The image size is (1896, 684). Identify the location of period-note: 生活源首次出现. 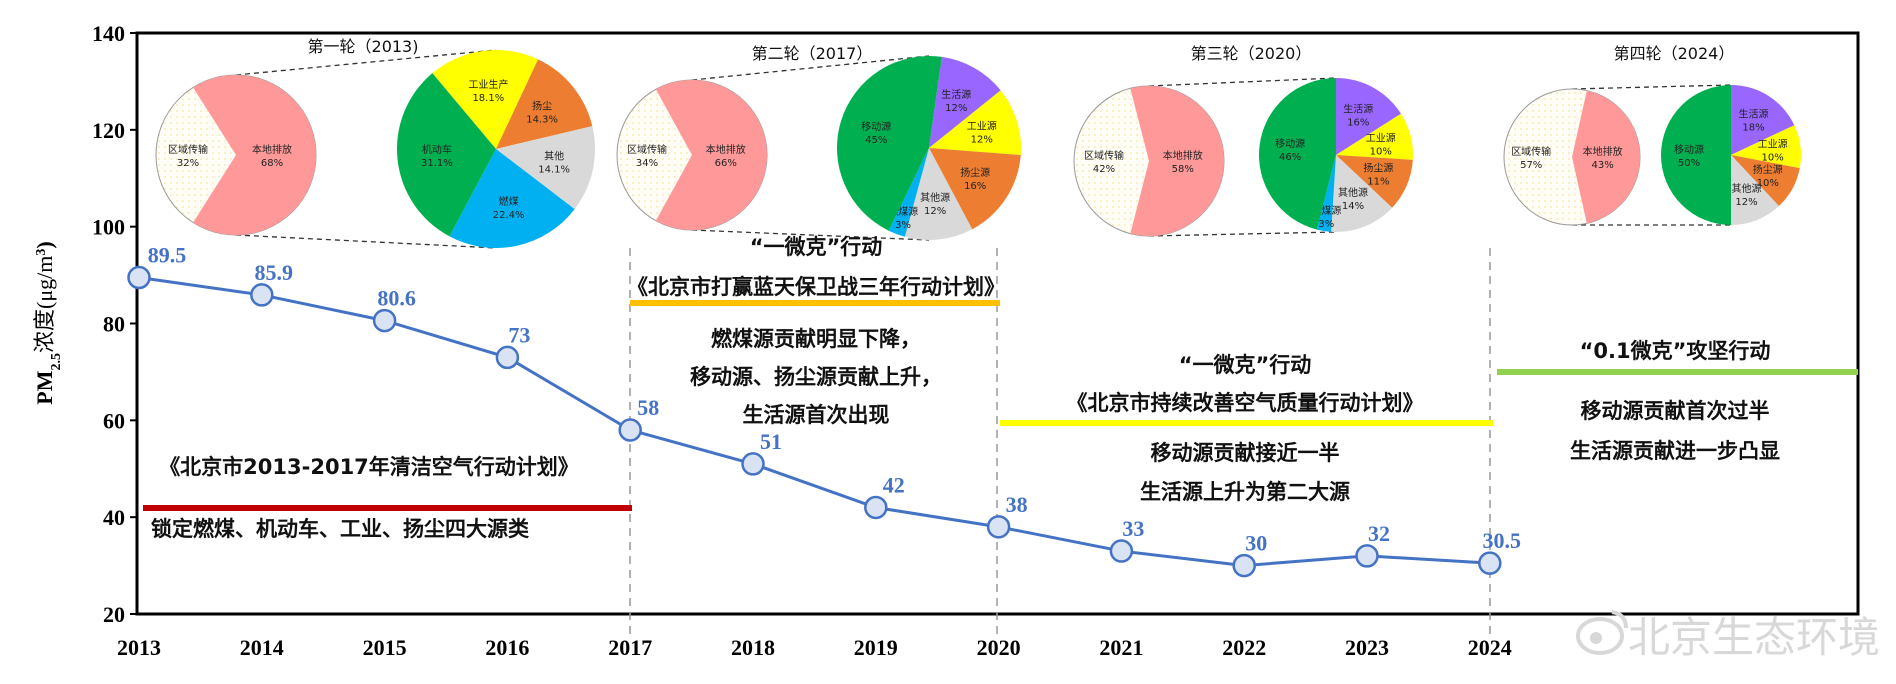
(816, 415).